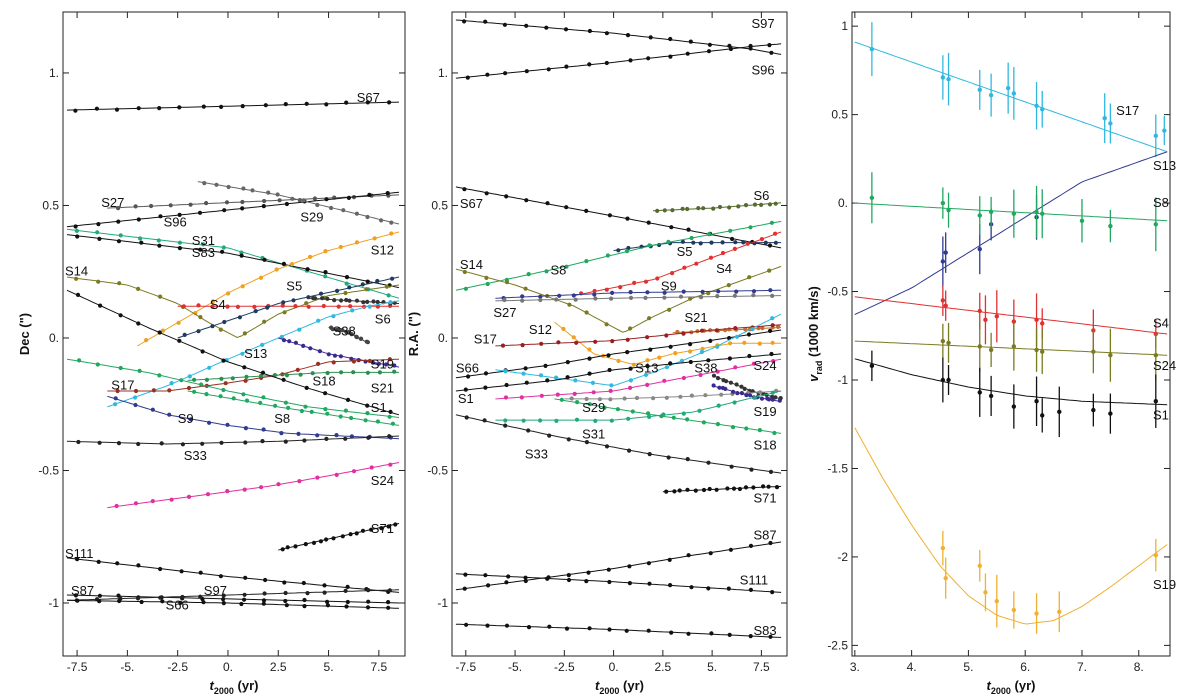 The image size is (1200, 700). Describe the element at coordinates (722, 489) in the screenshot. I see `series-s71` at that location.